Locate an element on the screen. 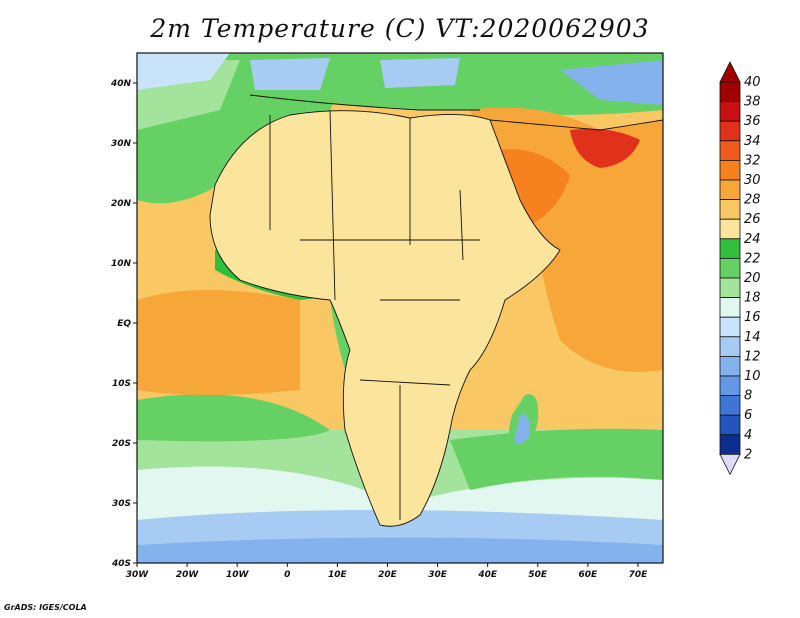  colorbar-label: 24 is located at coordinates (752, 239).